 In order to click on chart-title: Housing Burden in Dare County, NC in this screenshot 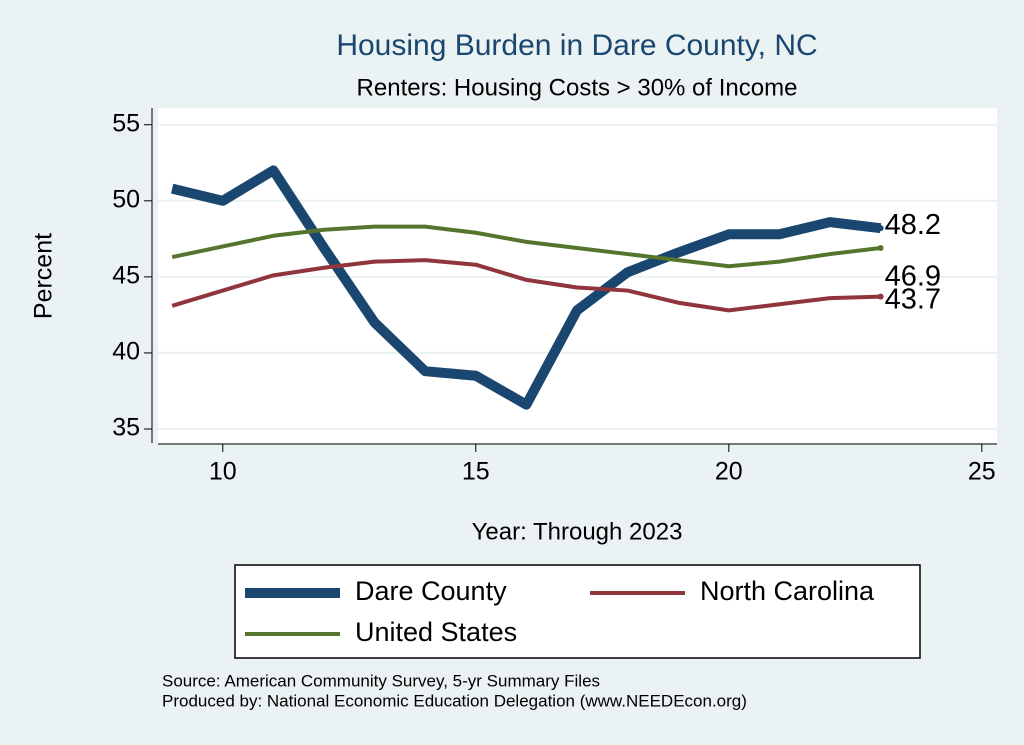, I will do `click(576, 45)`.